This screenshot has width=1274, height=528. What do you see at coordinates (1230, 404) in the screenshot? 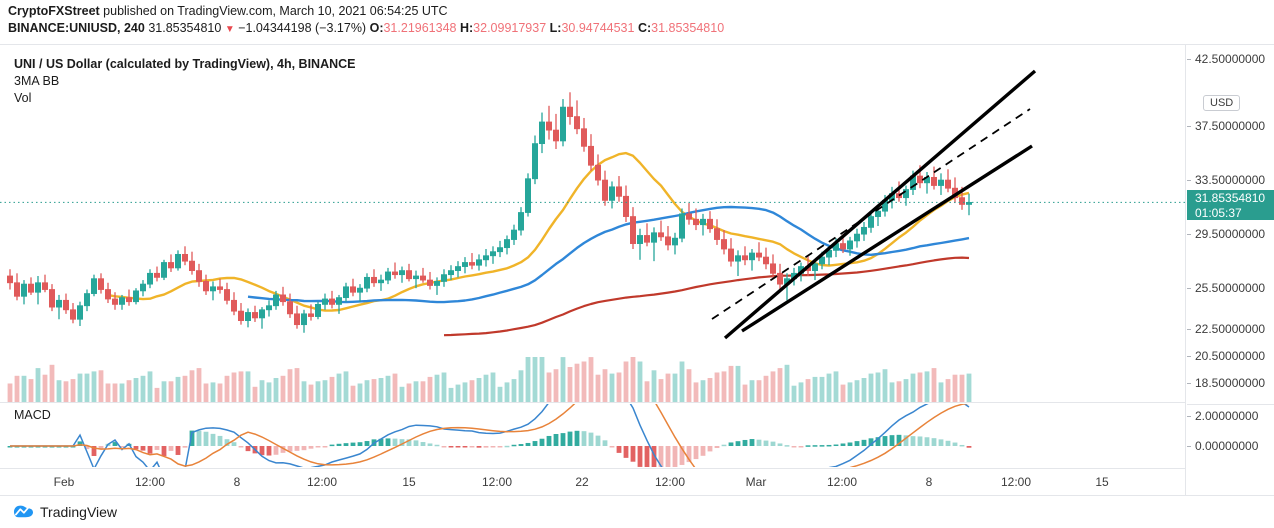
I see `axis-divider` at bounding box center [1230, 404].